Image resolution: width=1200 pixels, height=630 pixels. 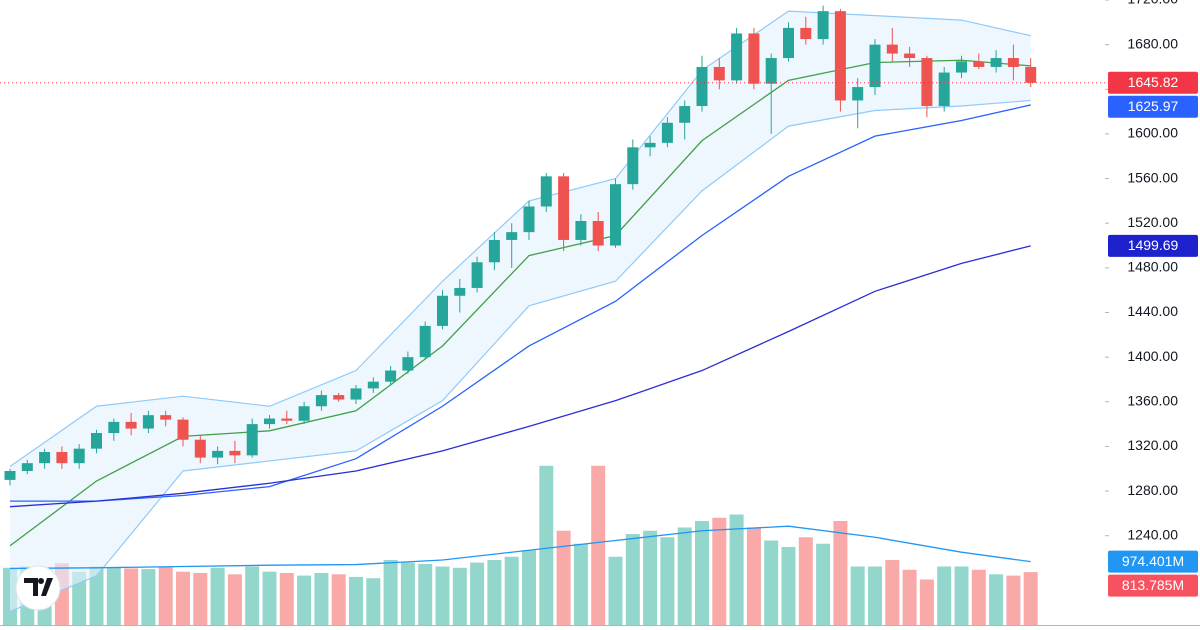 What do you see at coordinates (1152, 3) in the screenshot?
I see `y-tick-label: 1720.00` at bounding box center [1152, 3].